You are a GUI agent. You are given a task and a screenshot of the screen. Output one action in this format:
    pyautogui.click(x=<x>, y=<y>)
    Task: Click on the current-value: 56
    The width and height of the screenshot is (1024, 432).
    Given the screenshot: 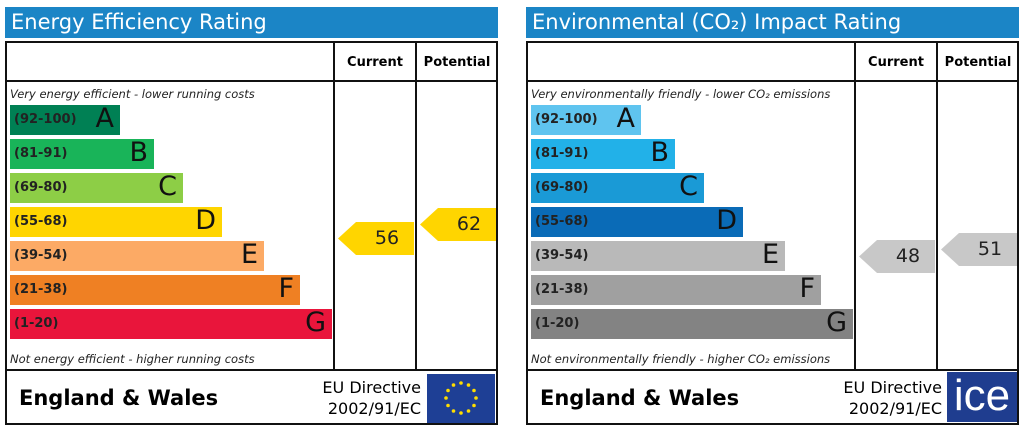 What is the action you would take?
    pyautogui.click(x=387, y=238)
    